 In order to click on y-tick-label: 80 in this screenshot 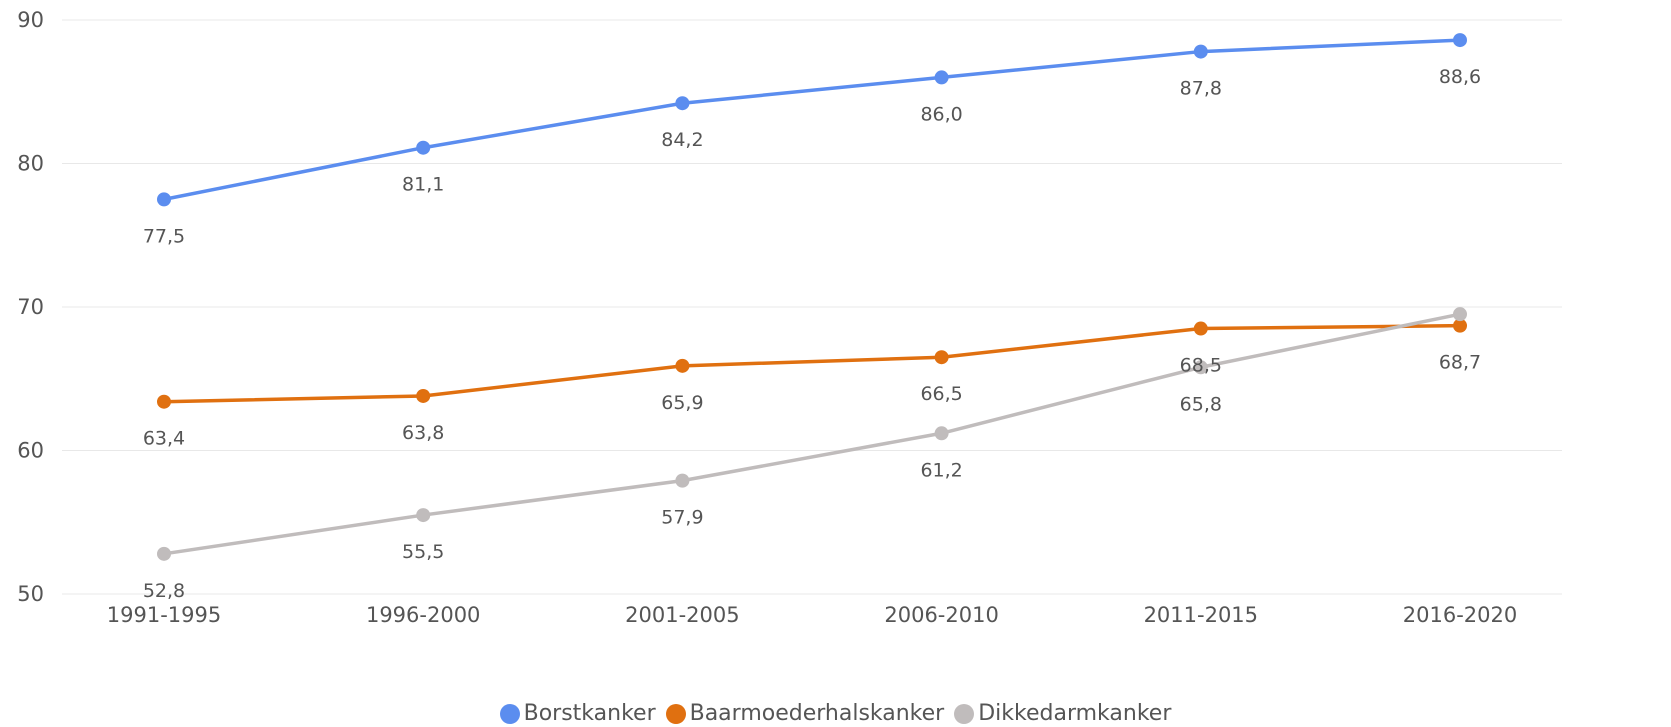, I will do `click(30, 164)`.